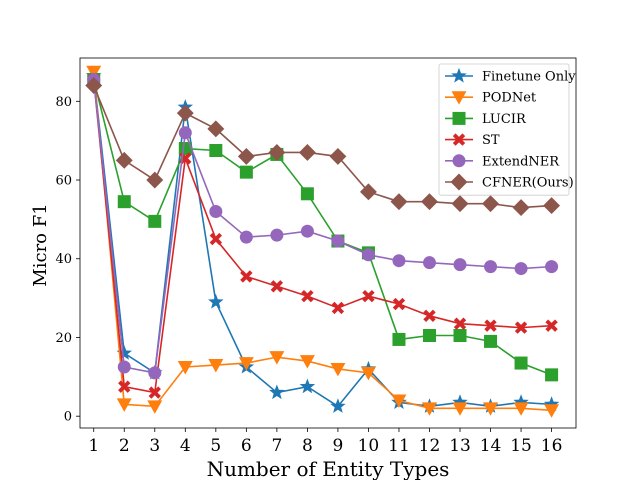 This screenshot has width=640, height=480. Describe the element at coordinates (430, 446) in the screenshot. I see `x-tick-label: 12` at that location.